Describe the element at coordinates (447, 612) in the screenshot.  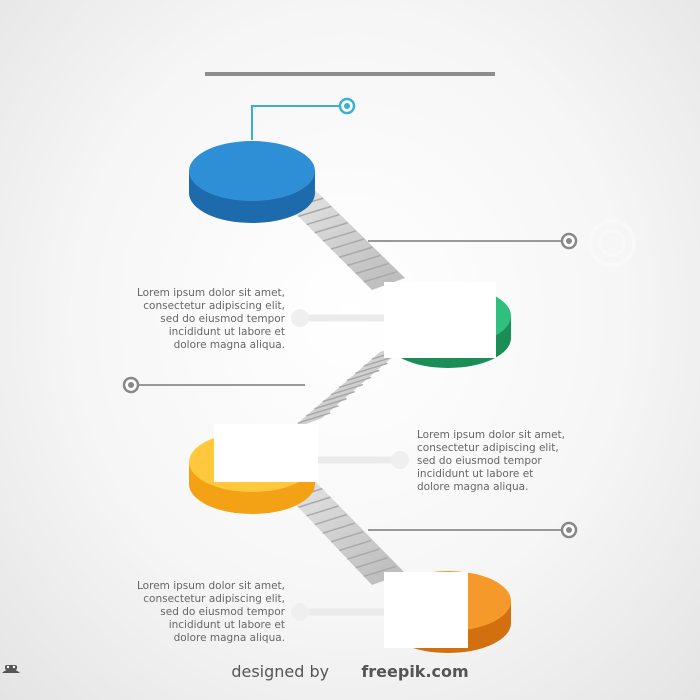
I see `step-4-disc` at that location.